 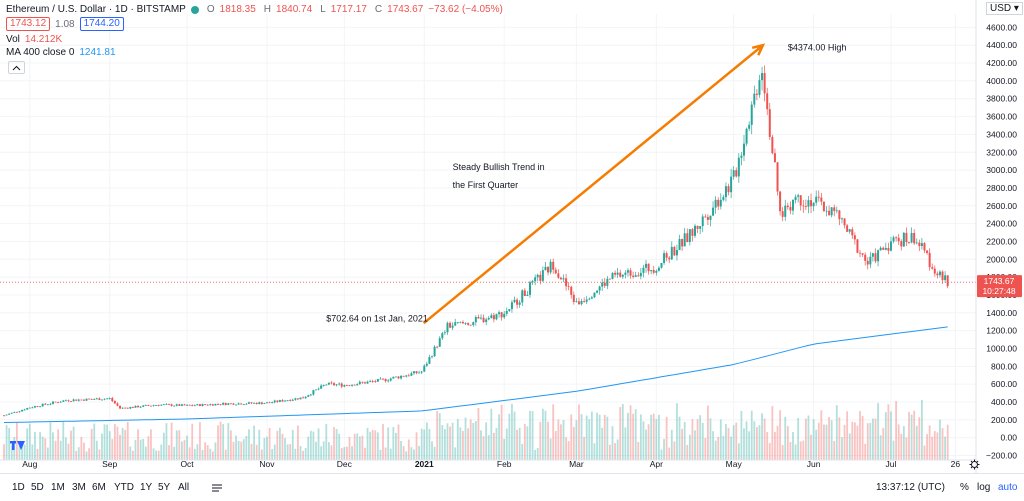 I want to click on range-button-ytd: YTD, so click(x=124, y=487).